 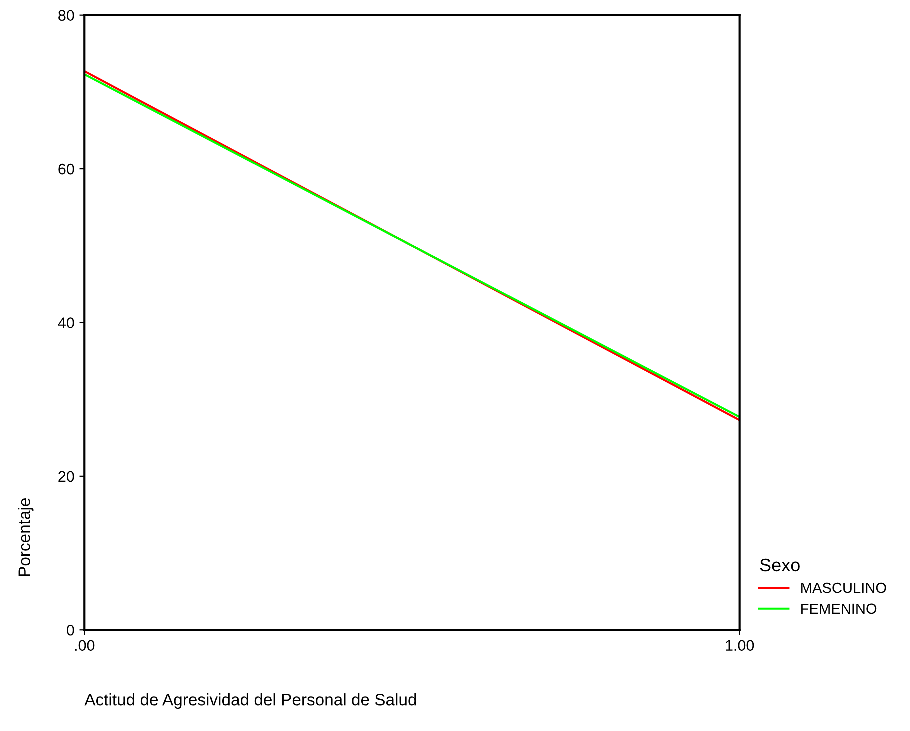 I want to click on y-tick-label: 20, so click(x=66, y=476).